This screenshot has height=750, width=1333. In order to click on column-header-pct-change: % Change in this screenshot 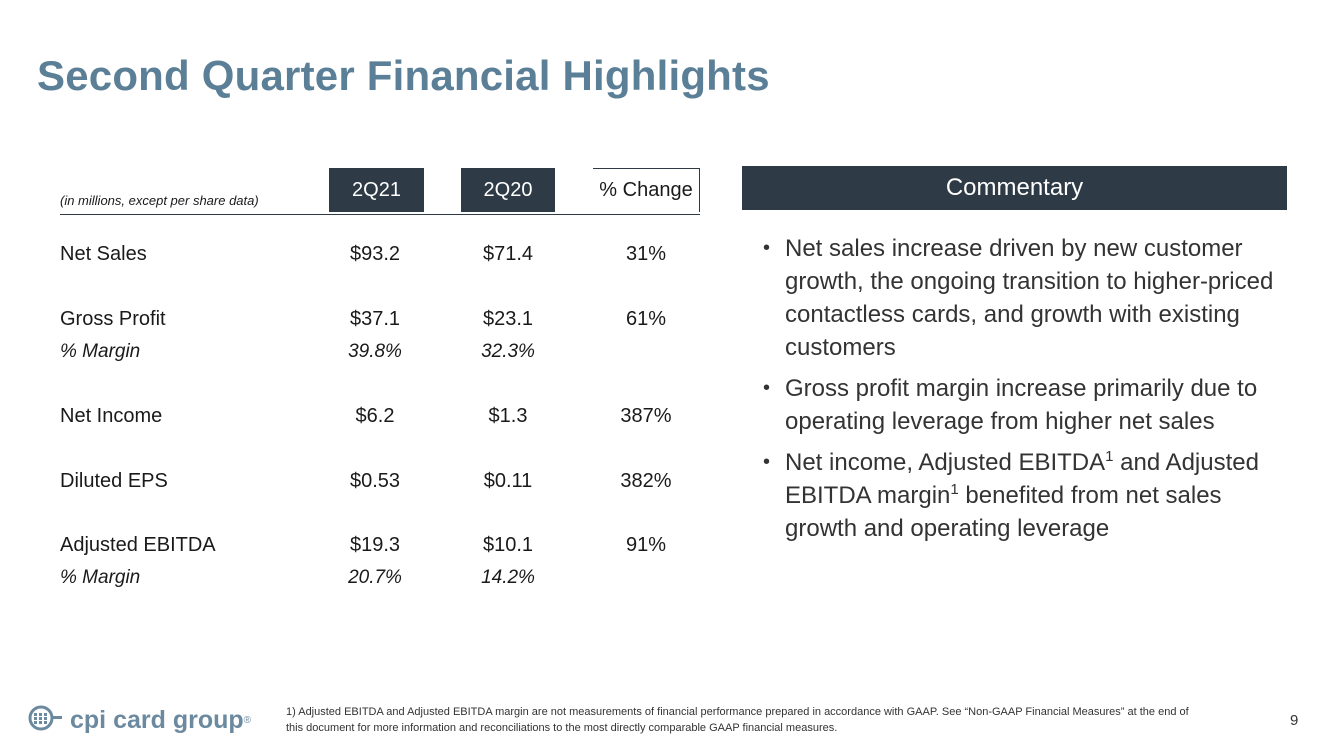, I will do `click(646, 190)`.